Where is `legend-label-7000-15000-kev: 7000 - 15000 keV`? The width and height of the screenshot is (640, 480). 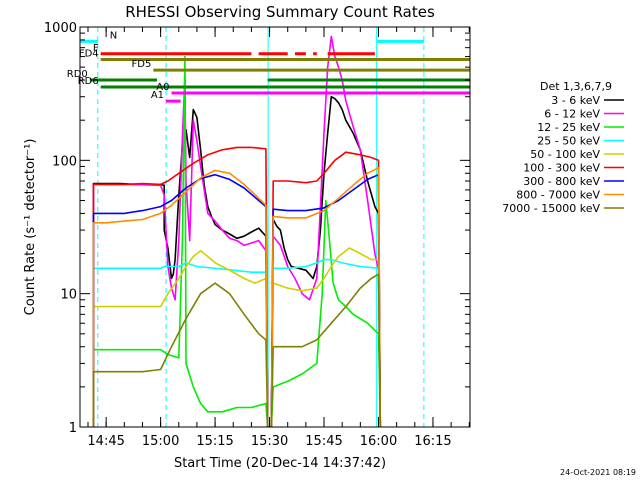 legend-label-7000-15000-kev: 7000 - 15000 keV is located at coordinates (551, 208).